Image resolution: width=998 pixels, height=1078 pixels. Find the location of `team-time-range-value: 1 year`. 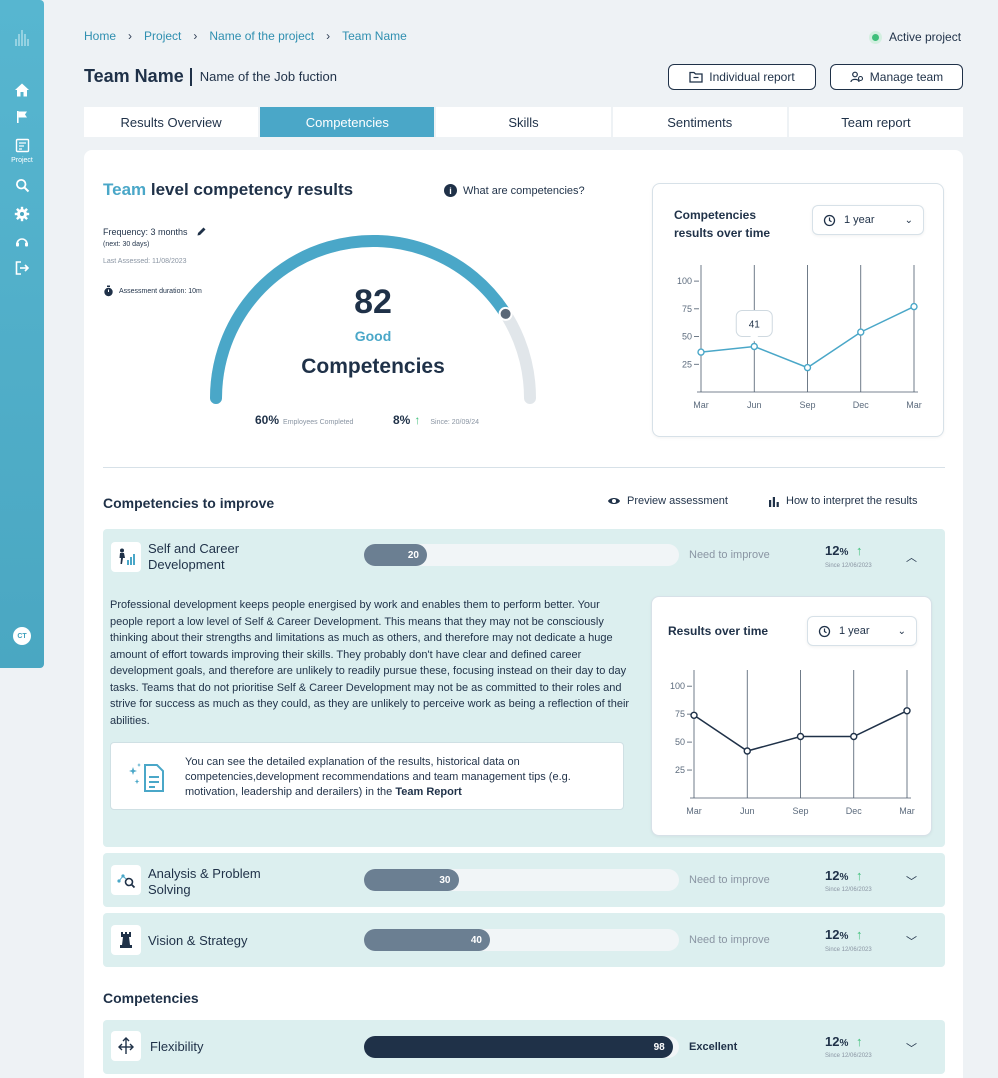

team-time-range-value: 1 year is located at coordinates (859, 220).